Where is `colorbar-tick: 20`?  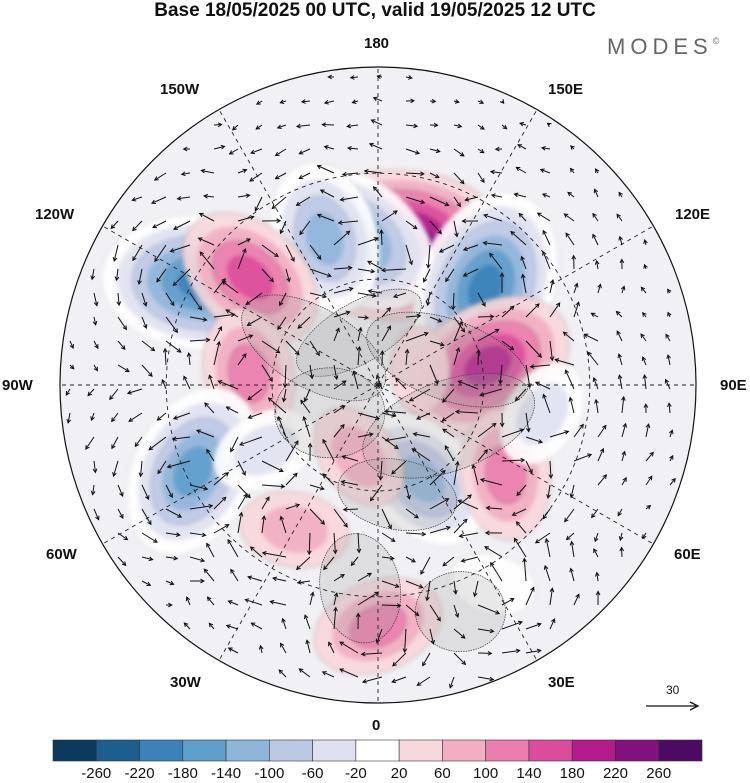
colorbar-tick: 20 is located at coordinates (399, 773).